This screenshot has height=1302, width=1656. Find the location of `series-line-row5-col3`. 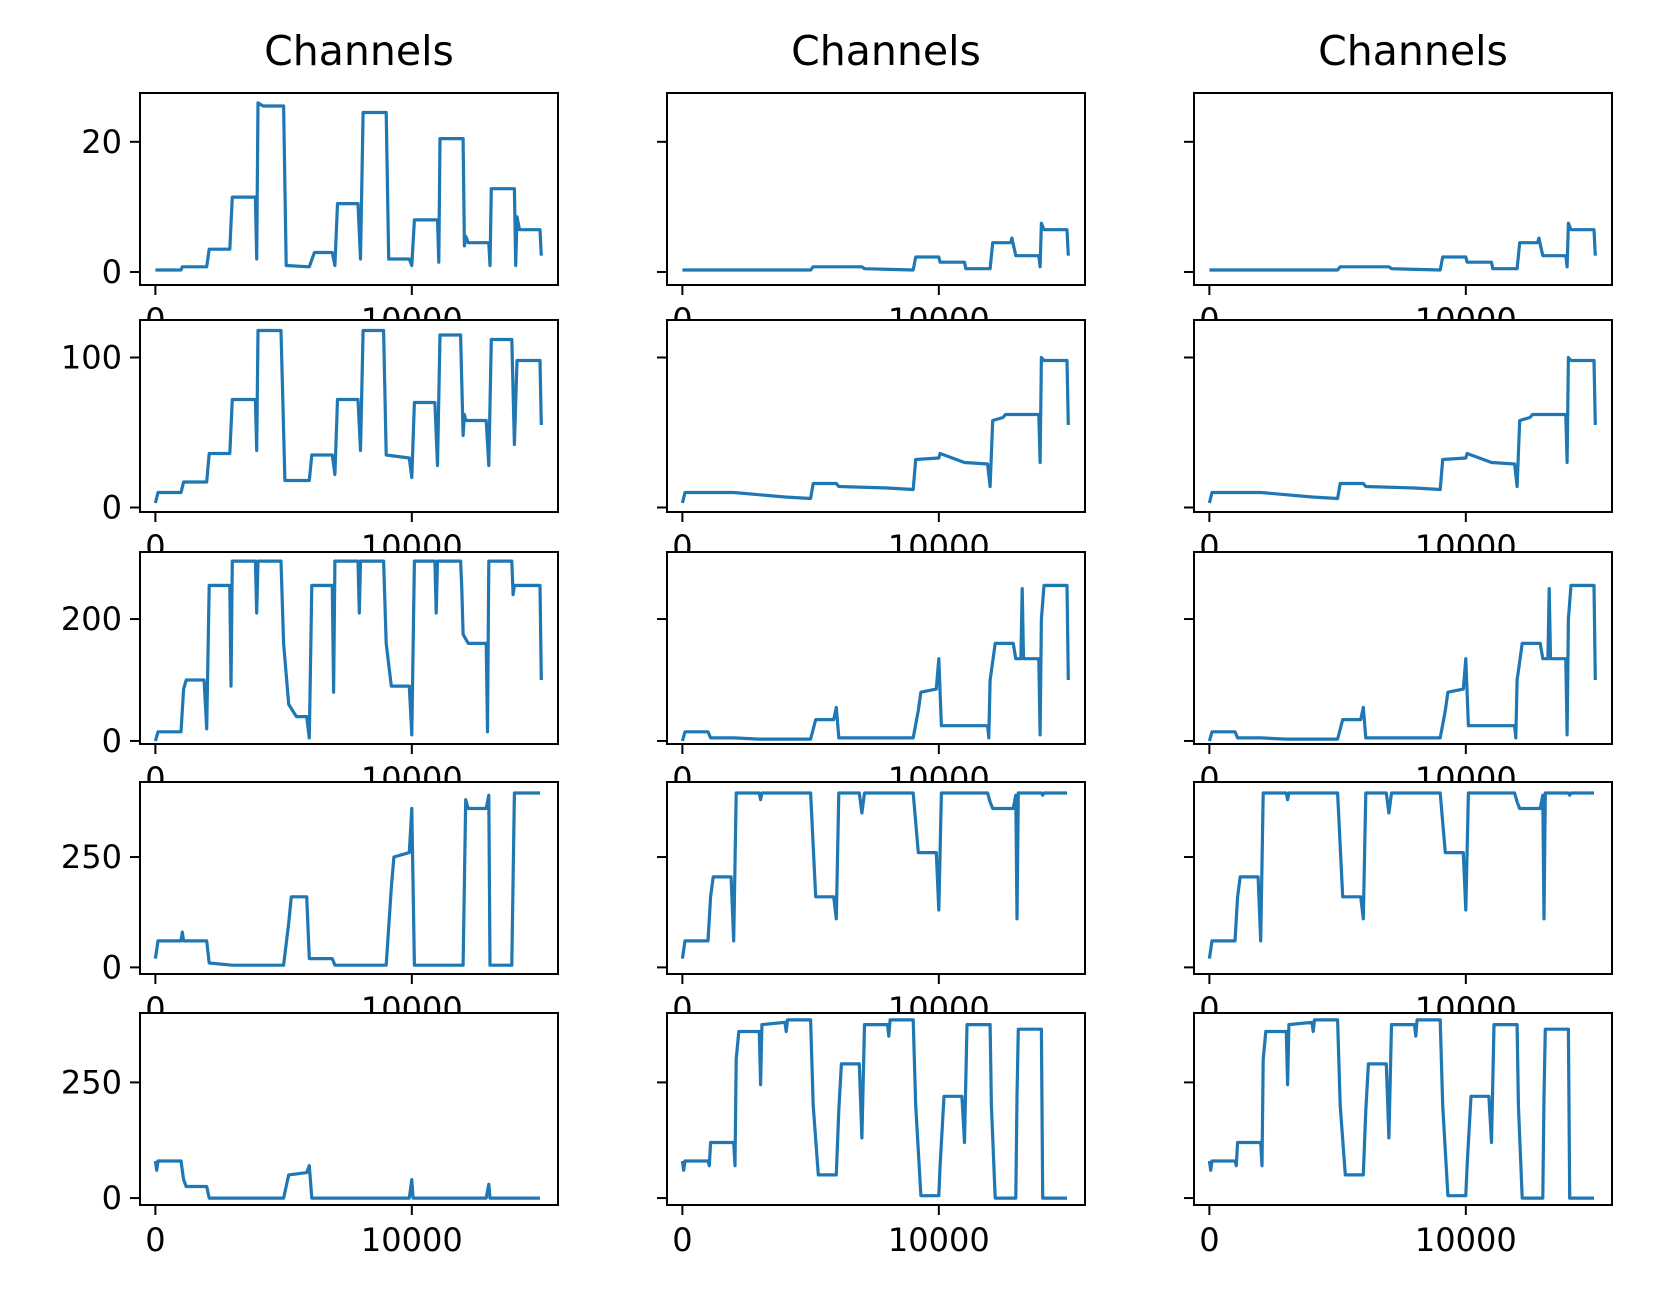

series-line-row5-col3 is located at coordinates (1400, 1109).